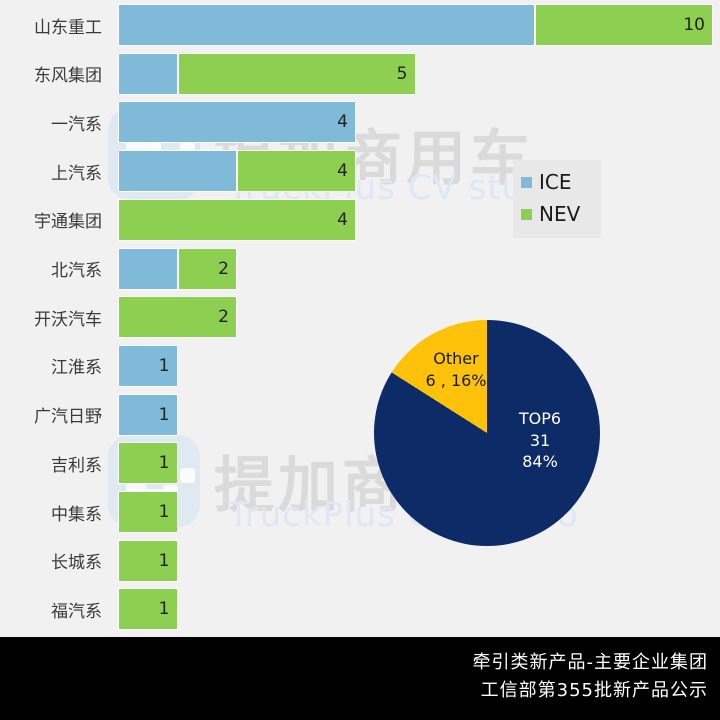 The image size is (720, 720). What do you see at coordinates (526, 214) in the screenshot?
I see `legend-swatch-nev` at bounding box center [526, 214].